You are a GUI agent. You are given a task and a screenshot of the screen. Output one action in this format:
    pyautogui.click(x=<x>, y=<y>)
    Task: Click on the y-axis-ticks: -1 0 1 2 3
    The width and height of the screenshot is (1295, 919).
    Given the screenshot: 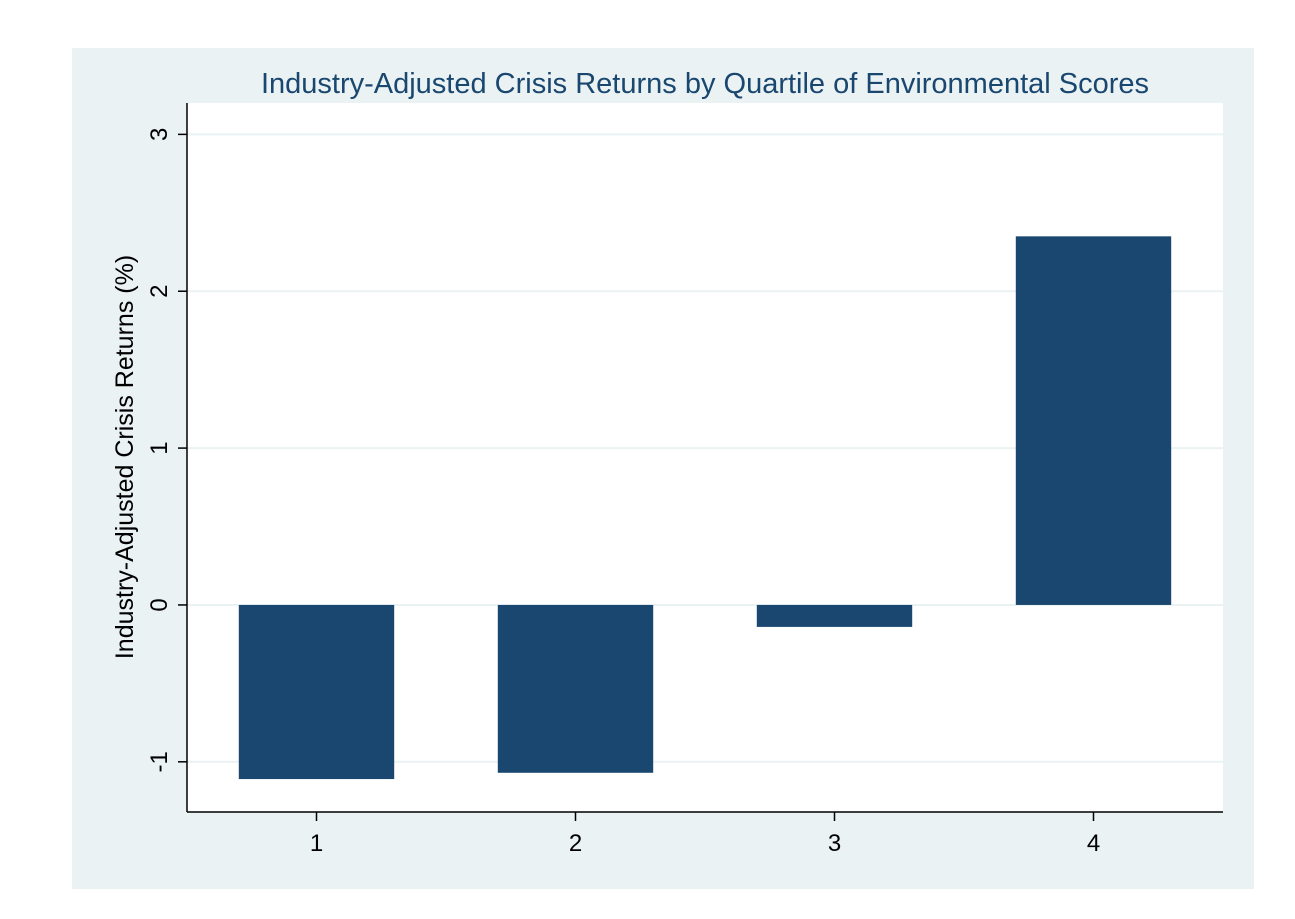 What is the action you would take?
    pyautogui.click(x=166, y=450)
    